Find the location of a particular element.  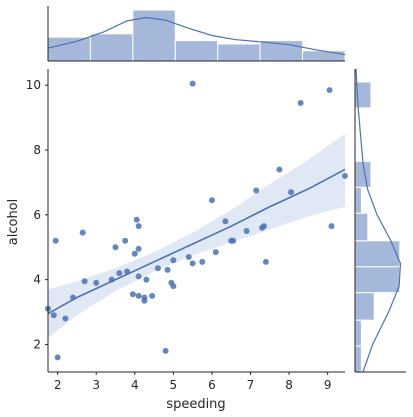

y-tick-label: 4 is located at coordinates (37, 280).